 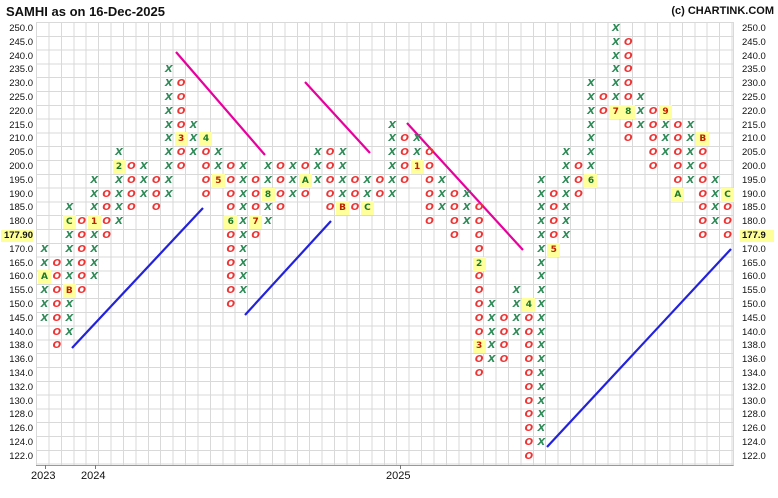 I want to click on y-axis-label-right: 205.0, so click(x=754, y=153).